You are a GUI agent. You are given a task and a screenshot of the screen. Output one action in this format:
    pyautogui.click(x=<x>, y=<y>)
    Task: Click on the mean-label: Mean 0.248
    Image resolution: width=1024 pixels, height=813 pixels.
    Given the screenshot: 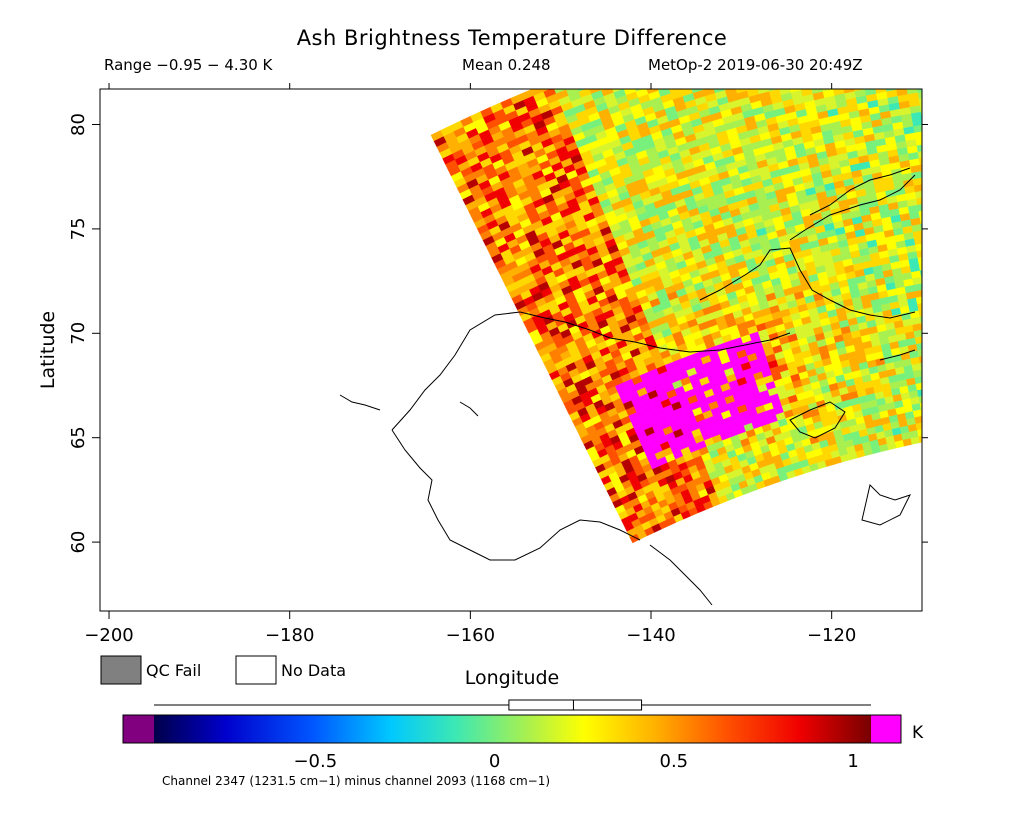 What is the action you would take?
    pyautogui.click(x=506, y=65)
    